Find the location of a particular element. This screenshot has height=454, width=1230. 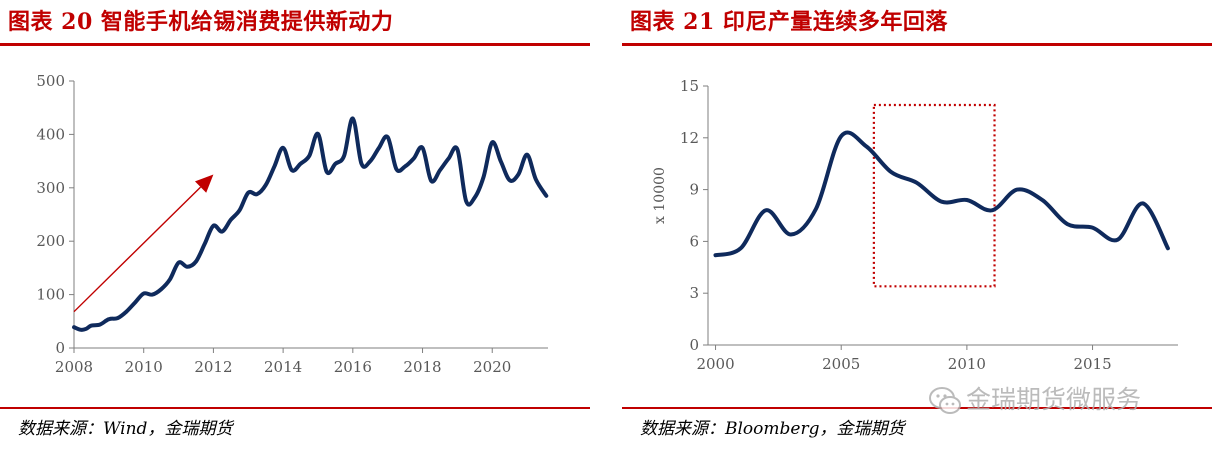

data-source: 数据来源：Wind，金瑞期货 is located at coordinates (125, 429).